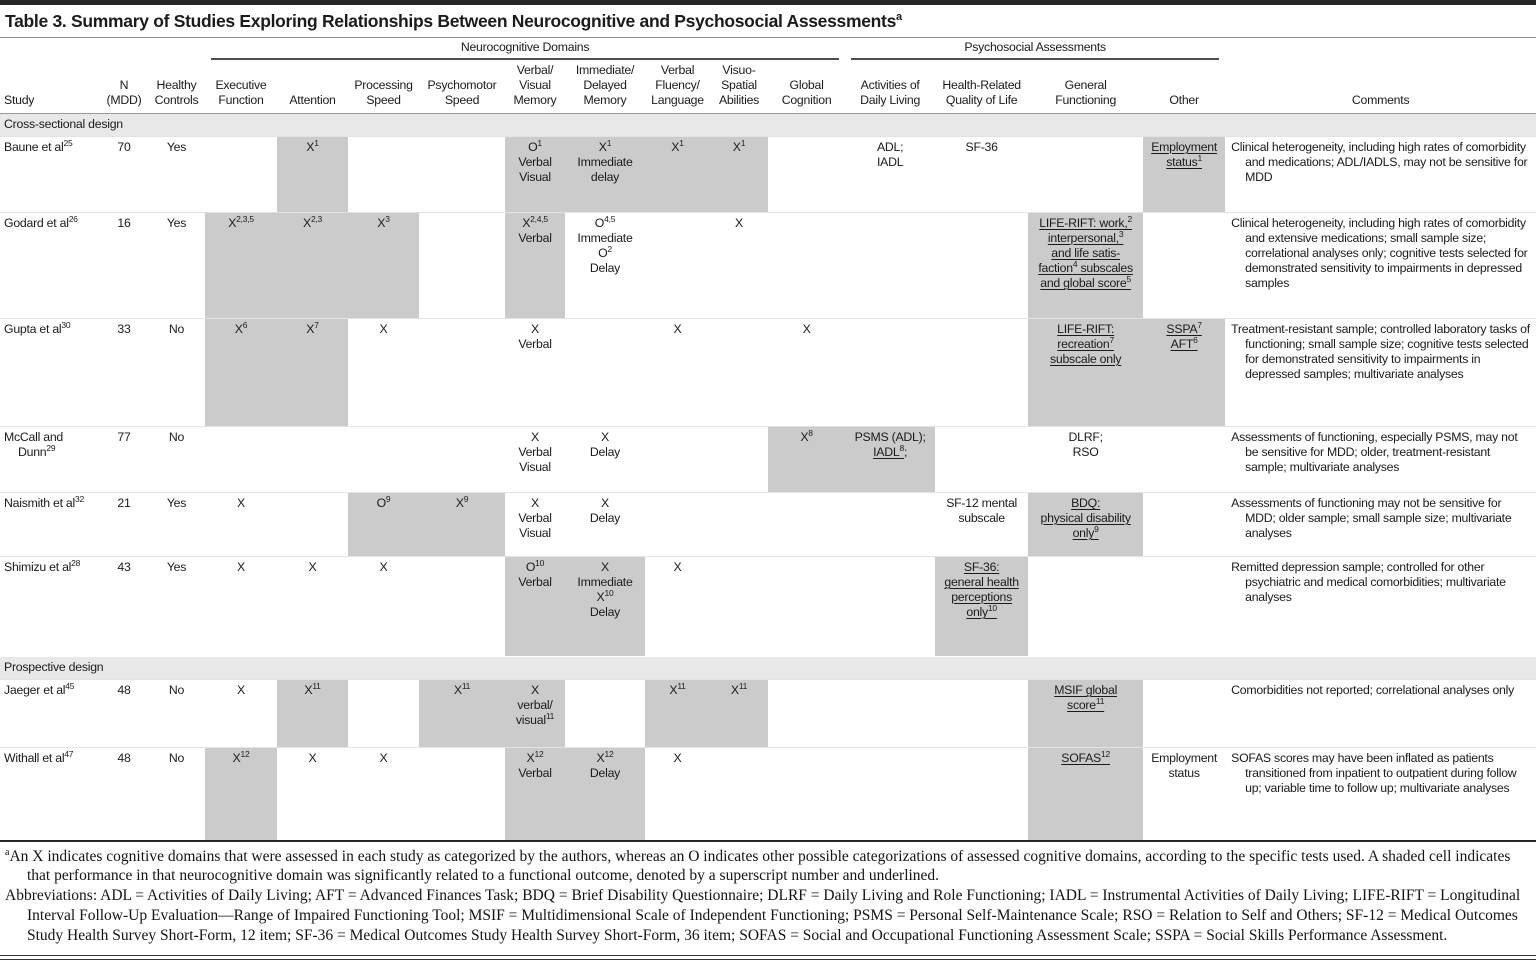 Image resolution: width=1536 pixels, height=968 pixels. I want to click on cell-vspat: X, so click(739, 265).